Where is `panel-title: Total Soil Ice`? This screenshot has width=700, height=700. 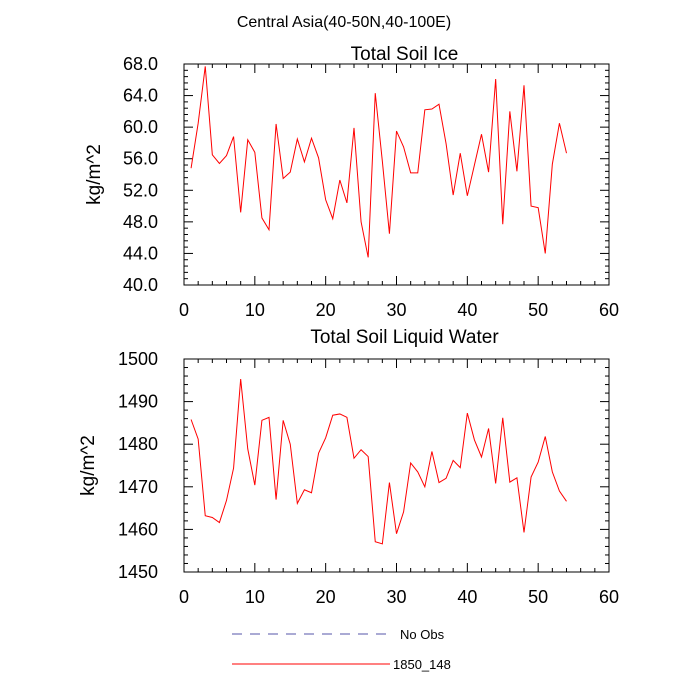 panel-title: Total Soil Ice is located at coordinates (405, 54).